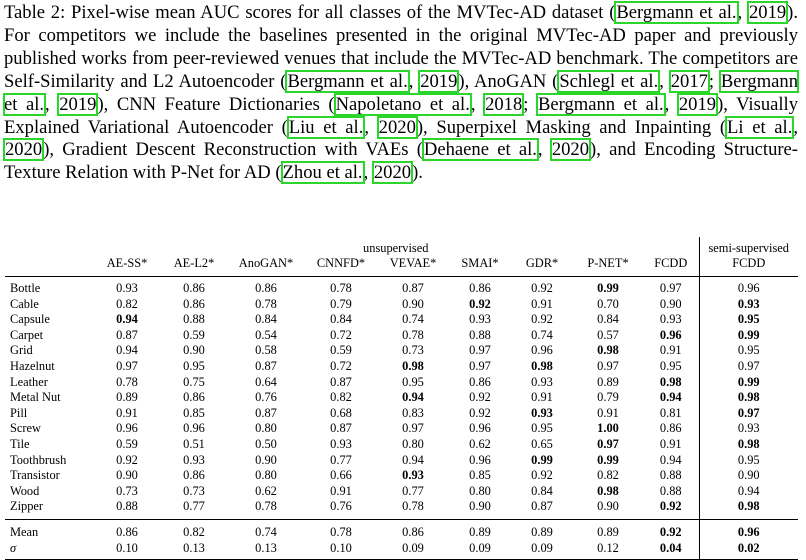 This screenshot has width=806, height=560. Describe the element at coordinates (748, 509) in the screenshot. I see `table-cell: 0.98` at that location.